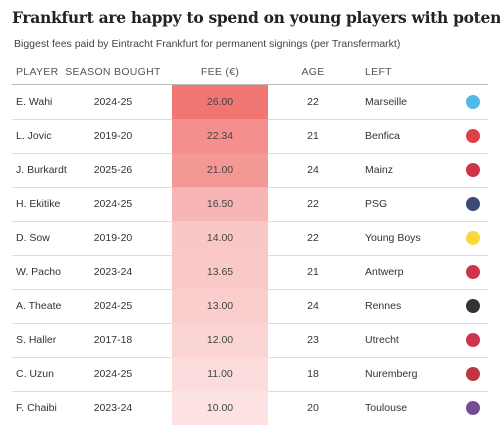  I want to click on table-cell: 22.34, so click(220, 136).